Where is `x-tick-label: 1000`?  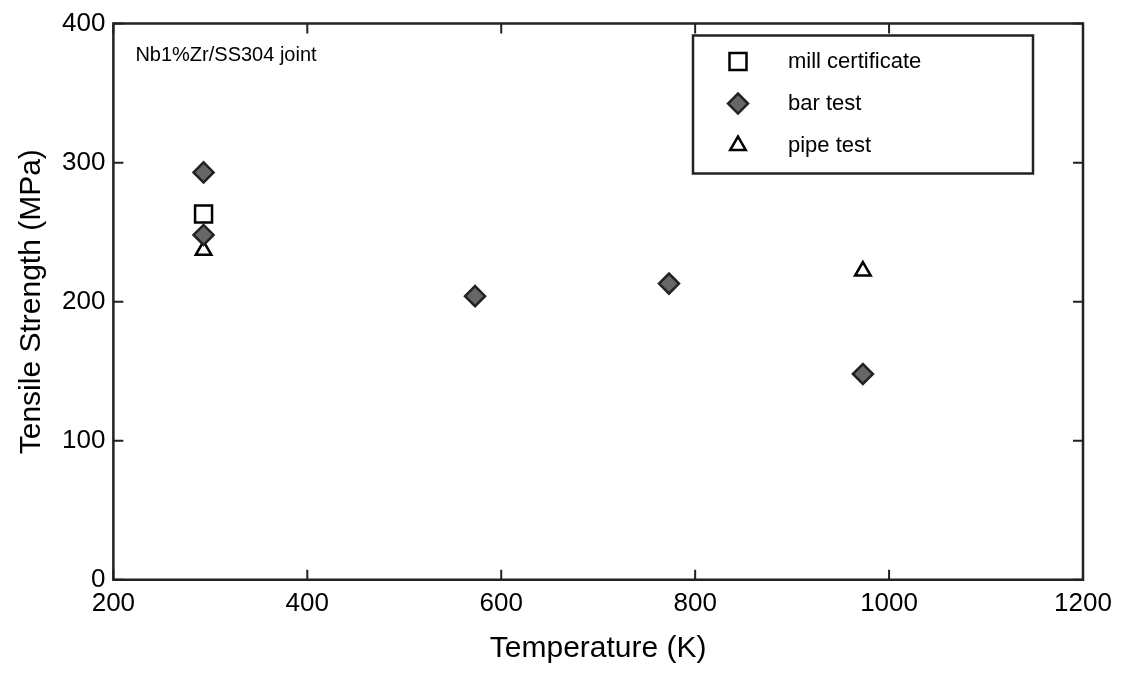 x-tick-label: 1000 is located at coordinates (889, 601).